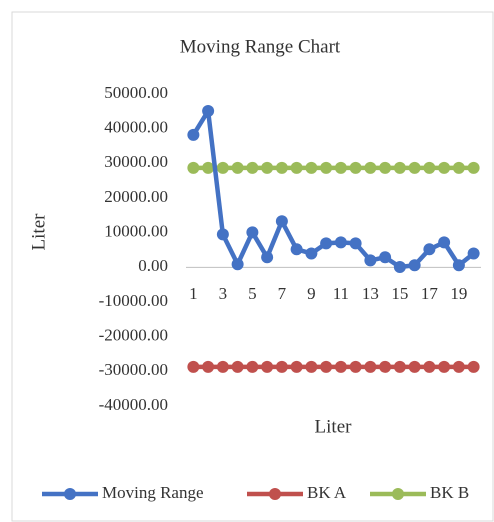 The height and width of the screenshot is (522, 494). What do you see at coordinates (449, 492) in the screenshot?
I see `legend-label: BK B` at bounding box center [449, 492].